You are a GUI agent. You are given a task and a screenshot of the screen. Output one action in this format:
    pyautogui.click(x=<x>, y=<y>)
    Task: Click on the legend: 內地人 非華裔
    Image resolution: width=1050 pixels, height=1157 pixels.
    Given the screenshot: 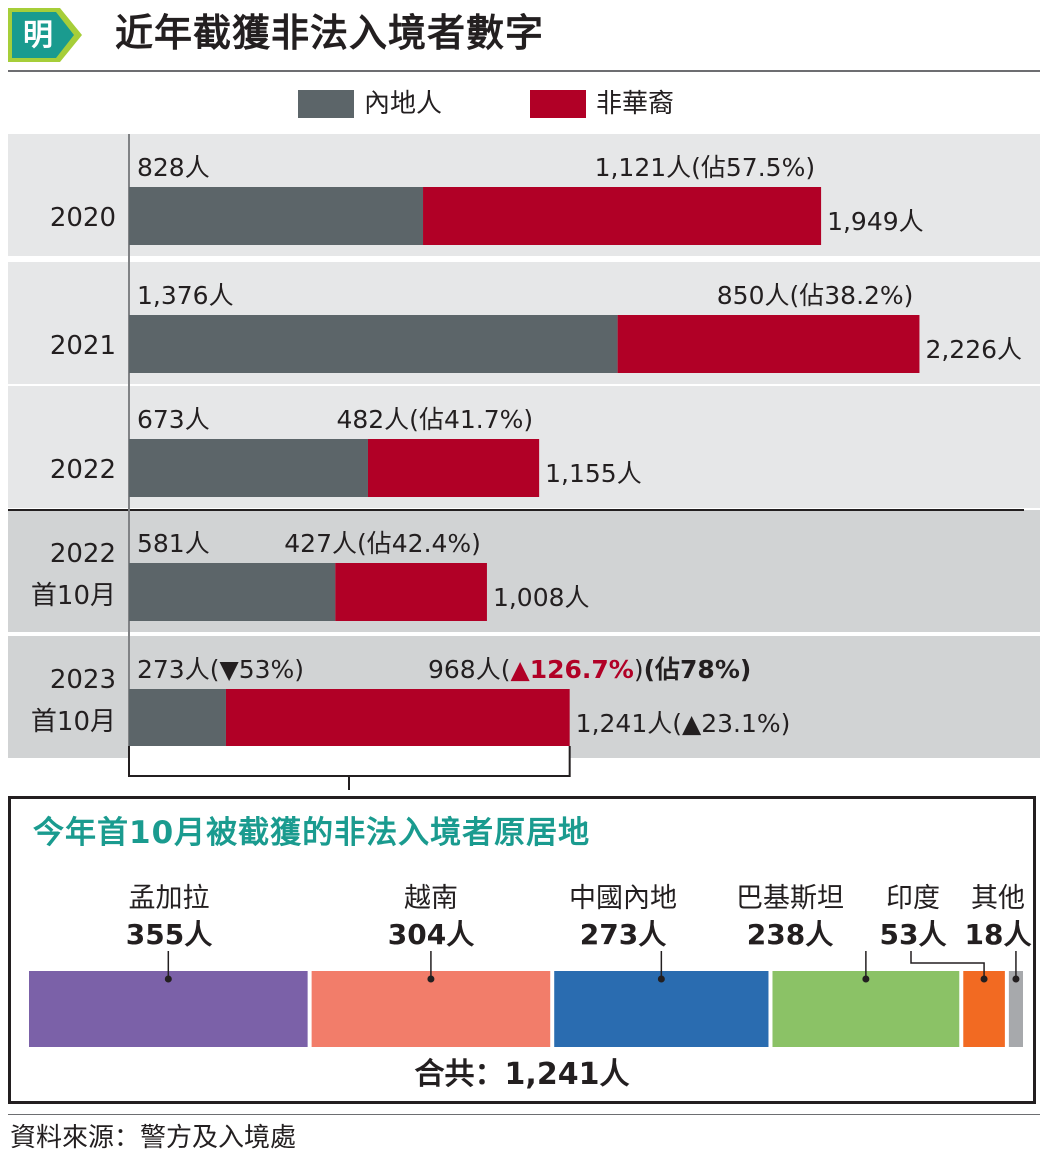 What is the action you would take?
    pyautogui.click(x=525, y=104)
    